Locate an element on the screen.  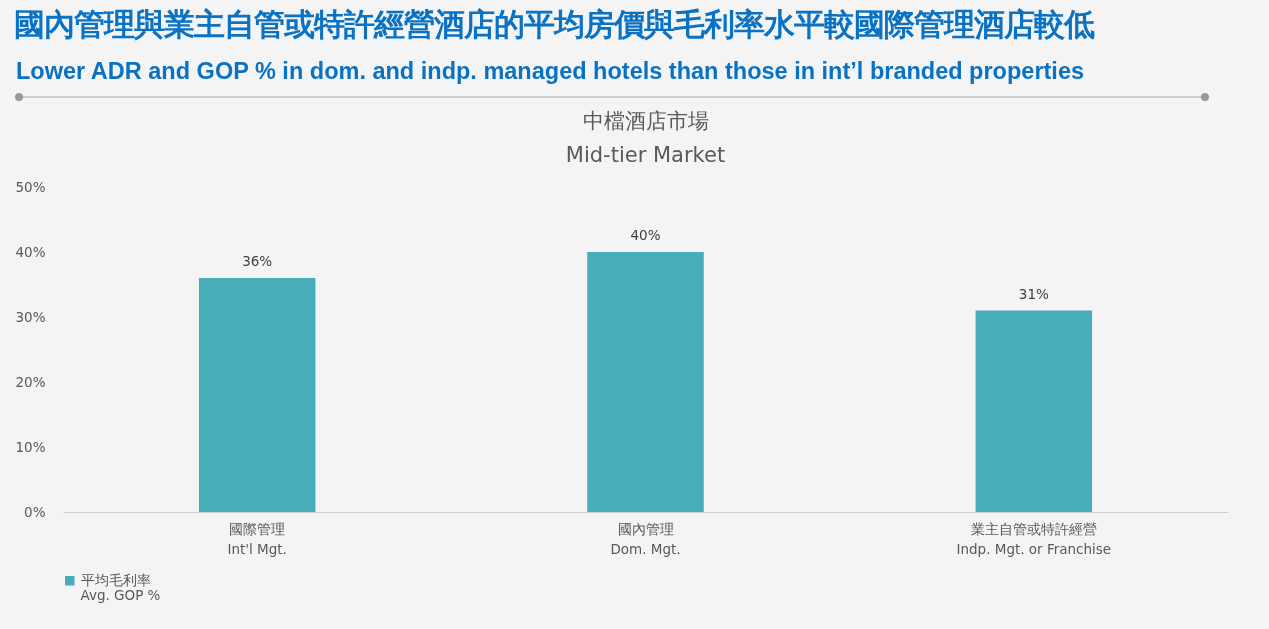
data-label: 31% is located at coordinates (1033, 293).